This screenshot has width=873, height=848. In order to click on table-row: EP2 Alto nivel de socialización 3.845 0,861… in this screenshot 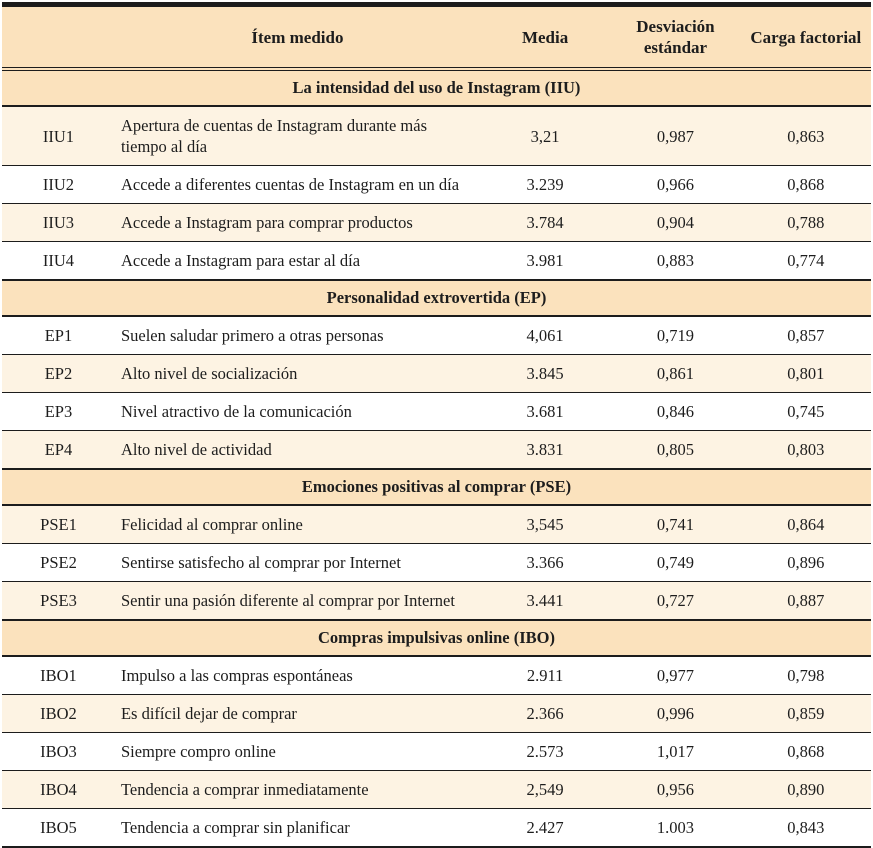, I will do `click(436, 373)`.